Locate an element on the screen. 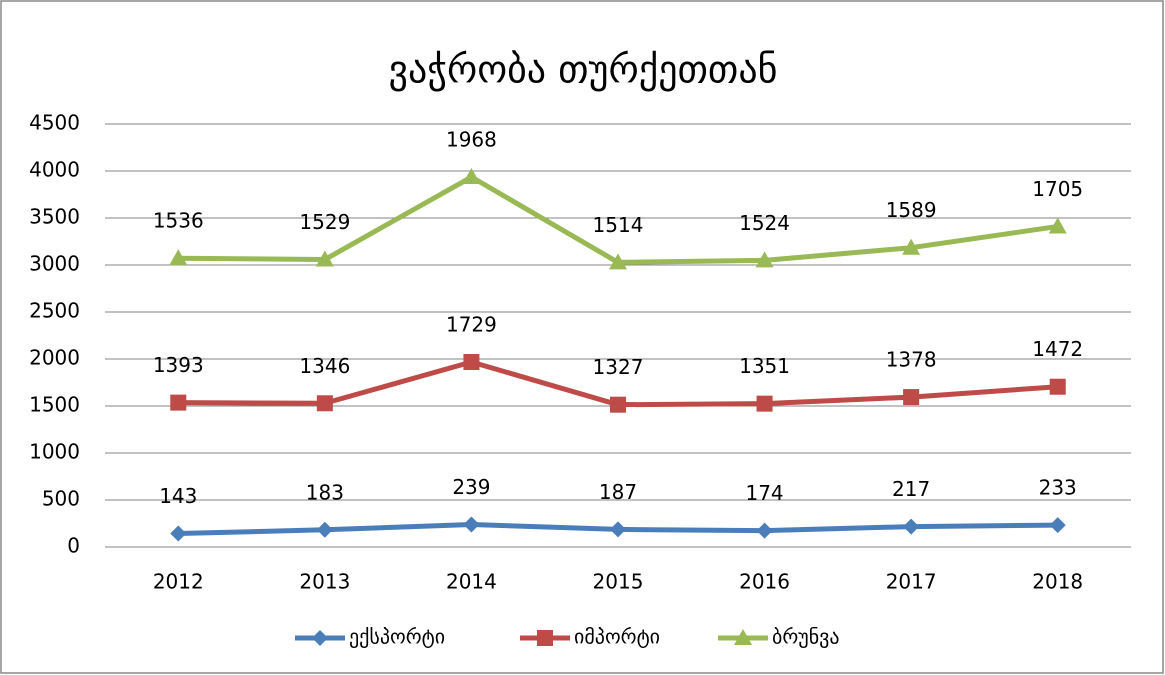 The image size is (1165, 675). data-label: 1705 is located at coordinates (1057, 189).